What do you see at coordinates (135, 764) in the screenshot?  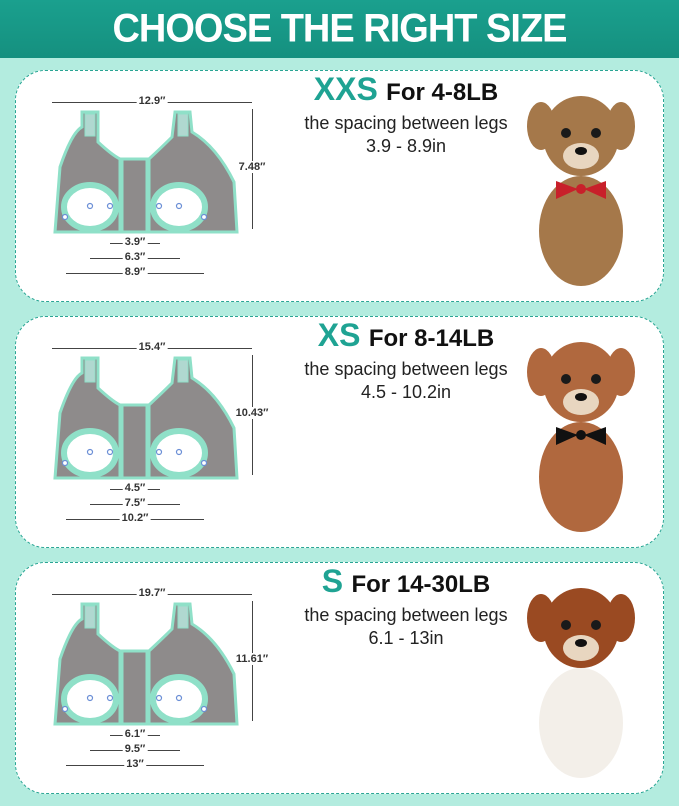 I see `outer-label: 13″` at bounding box center [135, 764].